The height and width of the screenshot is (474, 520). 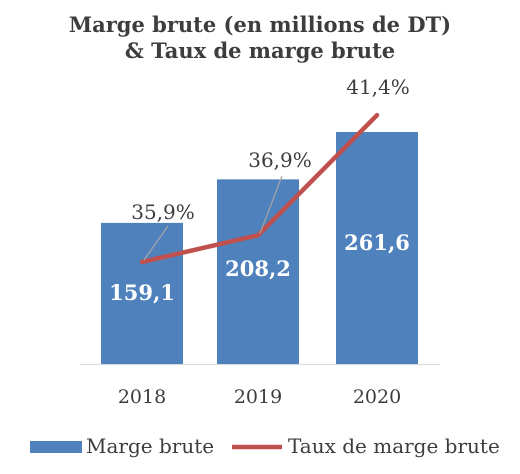 What do you see at coordinates (271, 204) in the screenshot?
I see `leader-line-2019` at bounding box center [271, 204].